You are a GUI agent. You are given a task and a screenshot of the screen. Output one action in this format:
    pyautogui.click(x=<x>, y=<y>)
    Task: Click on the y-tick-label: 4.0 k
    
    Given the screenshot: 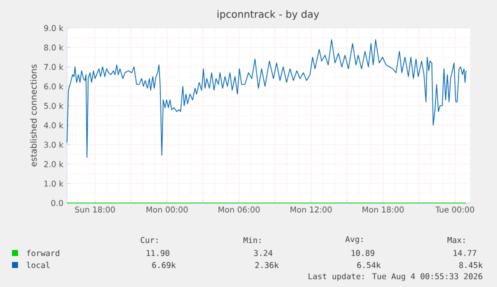 What is the action you would take?
    pyautogui.click(x=54, y=125)
    